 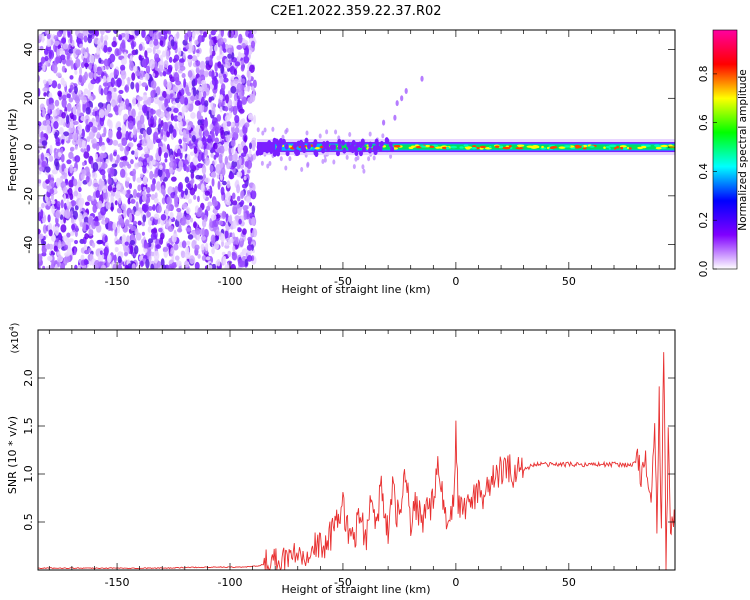 What do you see at coordinates (704, 269) in the screenshot?
I see `colorbar-tick-label: 0.0` at bounding box center [704, 269].